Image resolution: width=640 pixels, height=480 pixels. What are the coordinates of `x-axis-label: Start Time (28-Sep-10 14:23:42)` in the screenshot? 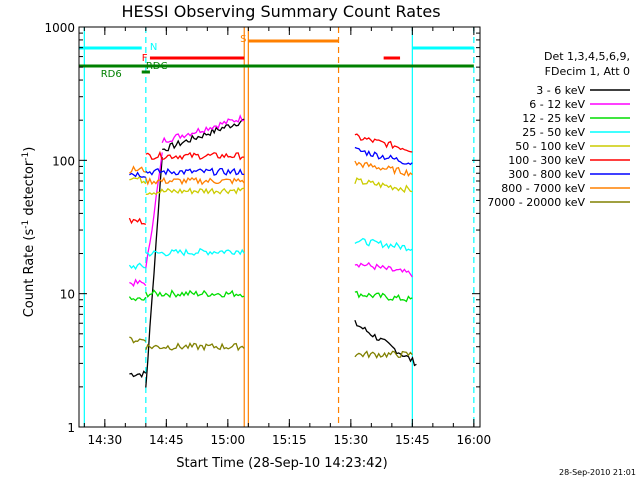 It's located at (281, 463).